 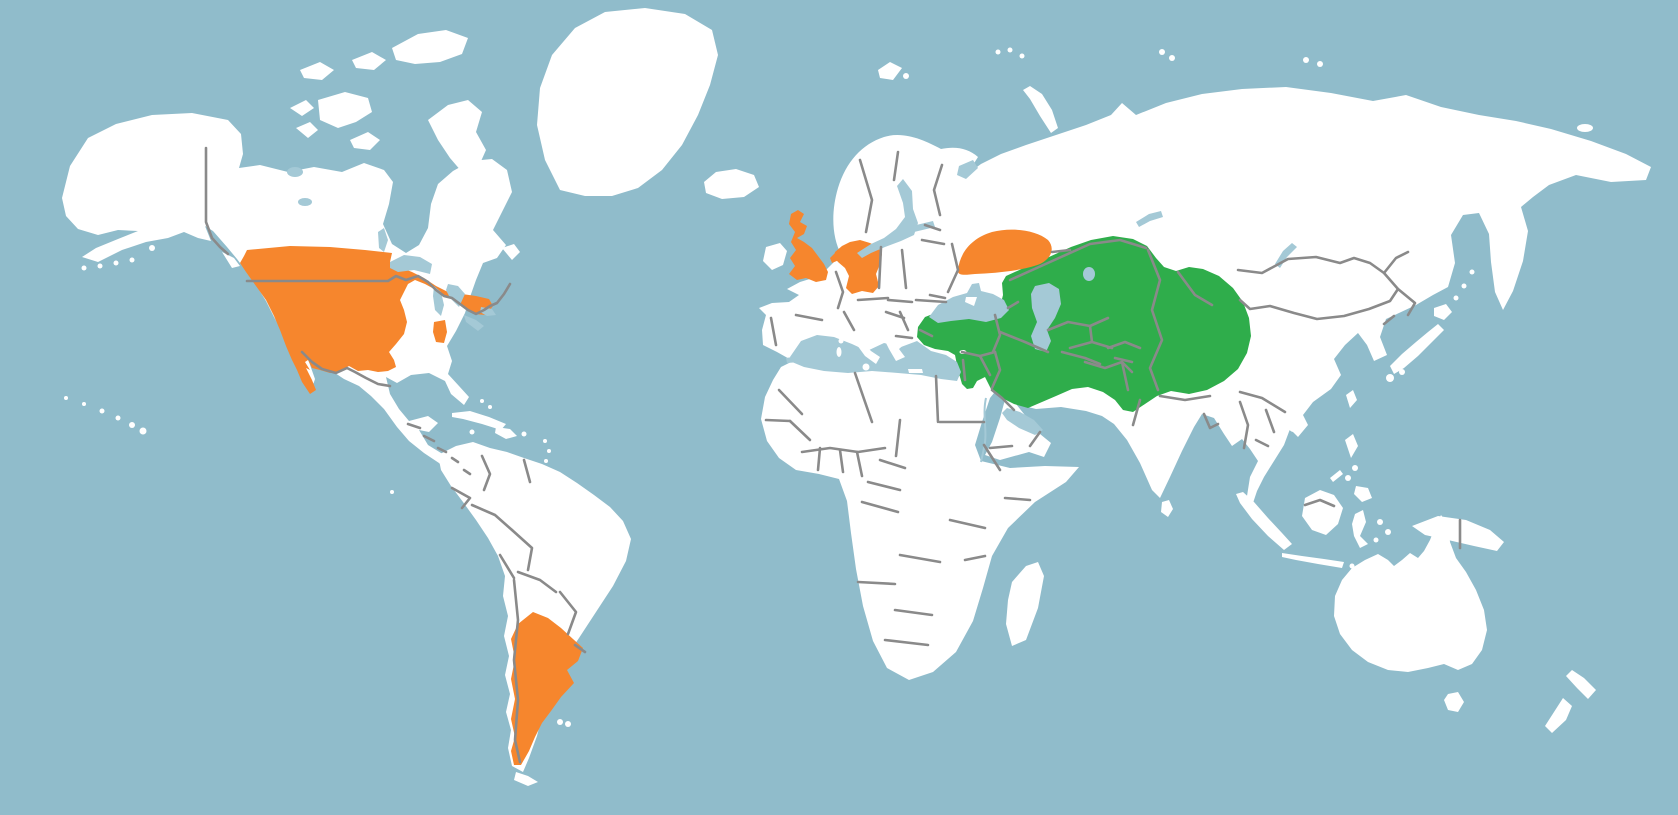 I want to click on border-nigeria-cameroon, so click(x=859, y=464).